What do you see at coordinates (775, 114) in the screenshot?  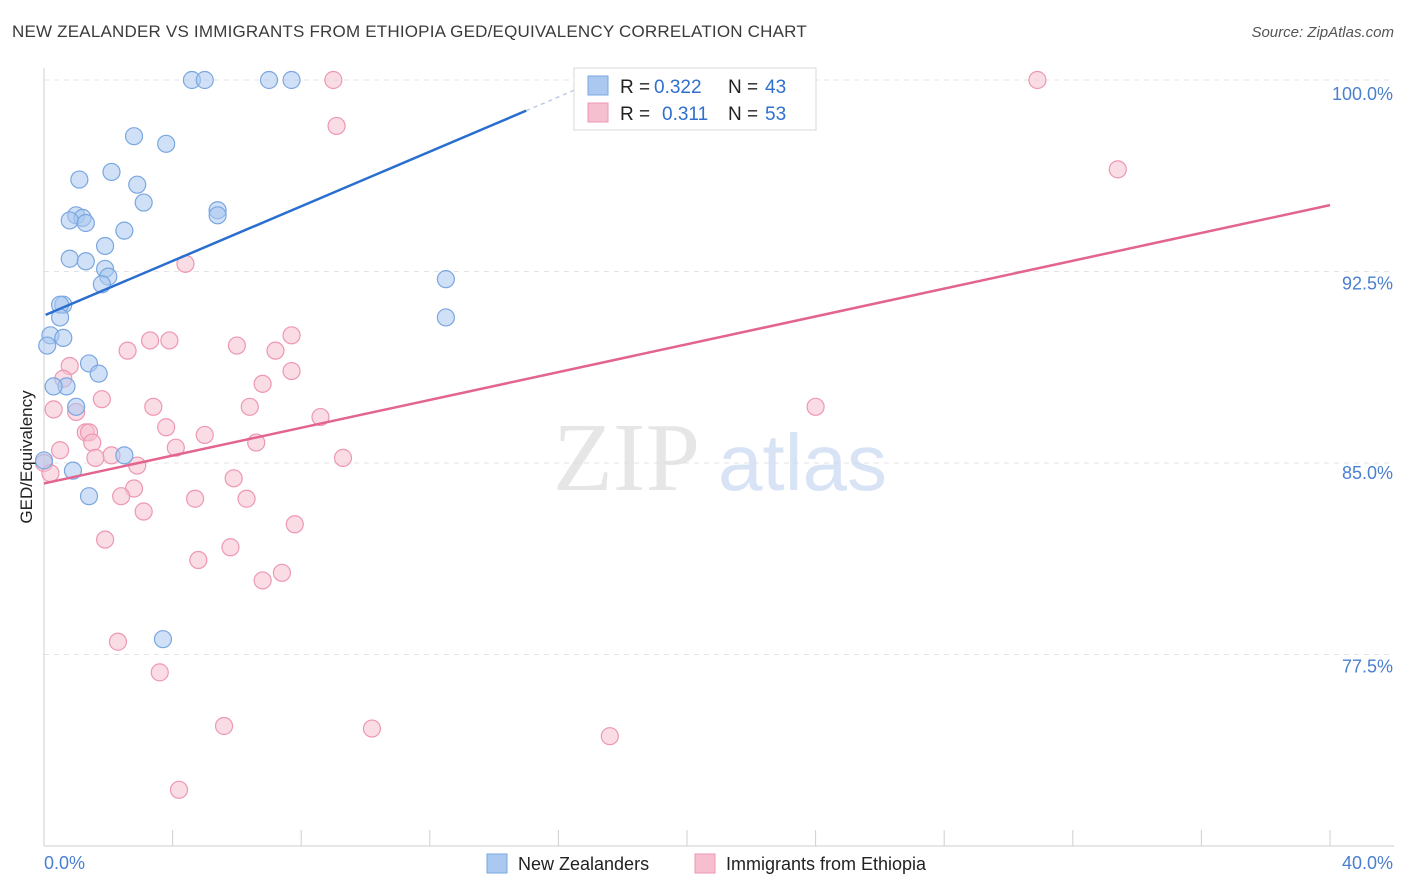 I see `legend-n-value-2: 53` at bounding box center [775, 114].